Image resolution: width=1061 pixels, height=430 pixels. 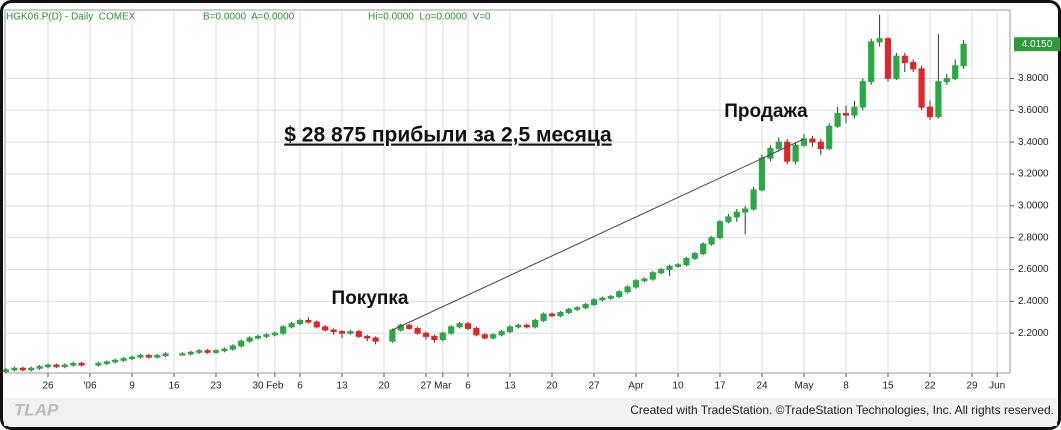 What do you see at coordinates (216, 386) in the screenshot?
I see `x-tick-label: 23` at bounding box center [216, 386].